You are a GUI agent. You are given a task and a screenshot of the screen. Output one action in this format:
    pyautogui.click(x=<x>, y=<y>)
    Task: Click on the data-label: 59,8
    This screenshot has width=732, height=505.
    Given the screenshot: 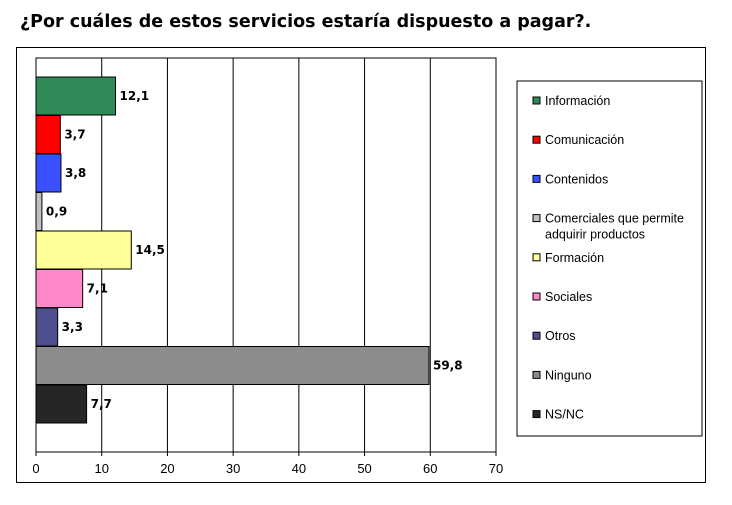 What is the action you would take?
    pyautogui.click(x=448, y=366)
    